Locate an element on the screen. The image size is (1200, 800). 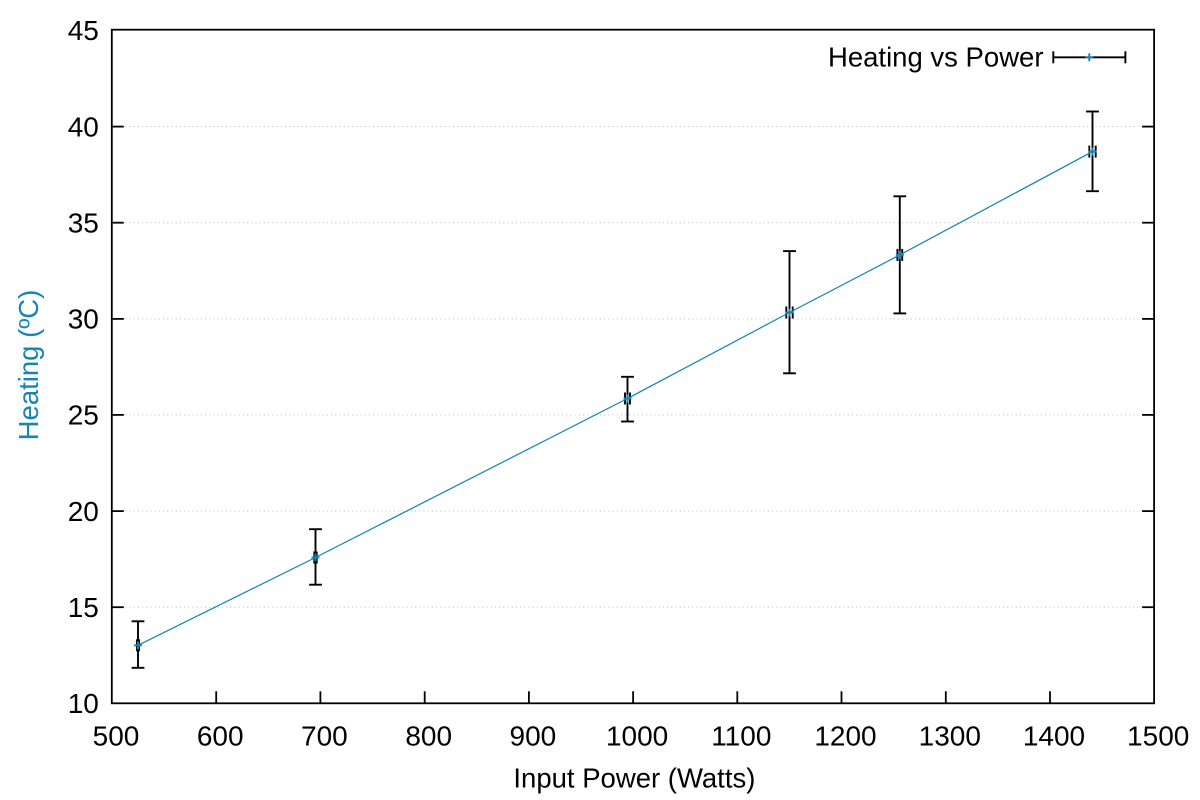
svg-text: 600 is located at coordinates (220, 735).